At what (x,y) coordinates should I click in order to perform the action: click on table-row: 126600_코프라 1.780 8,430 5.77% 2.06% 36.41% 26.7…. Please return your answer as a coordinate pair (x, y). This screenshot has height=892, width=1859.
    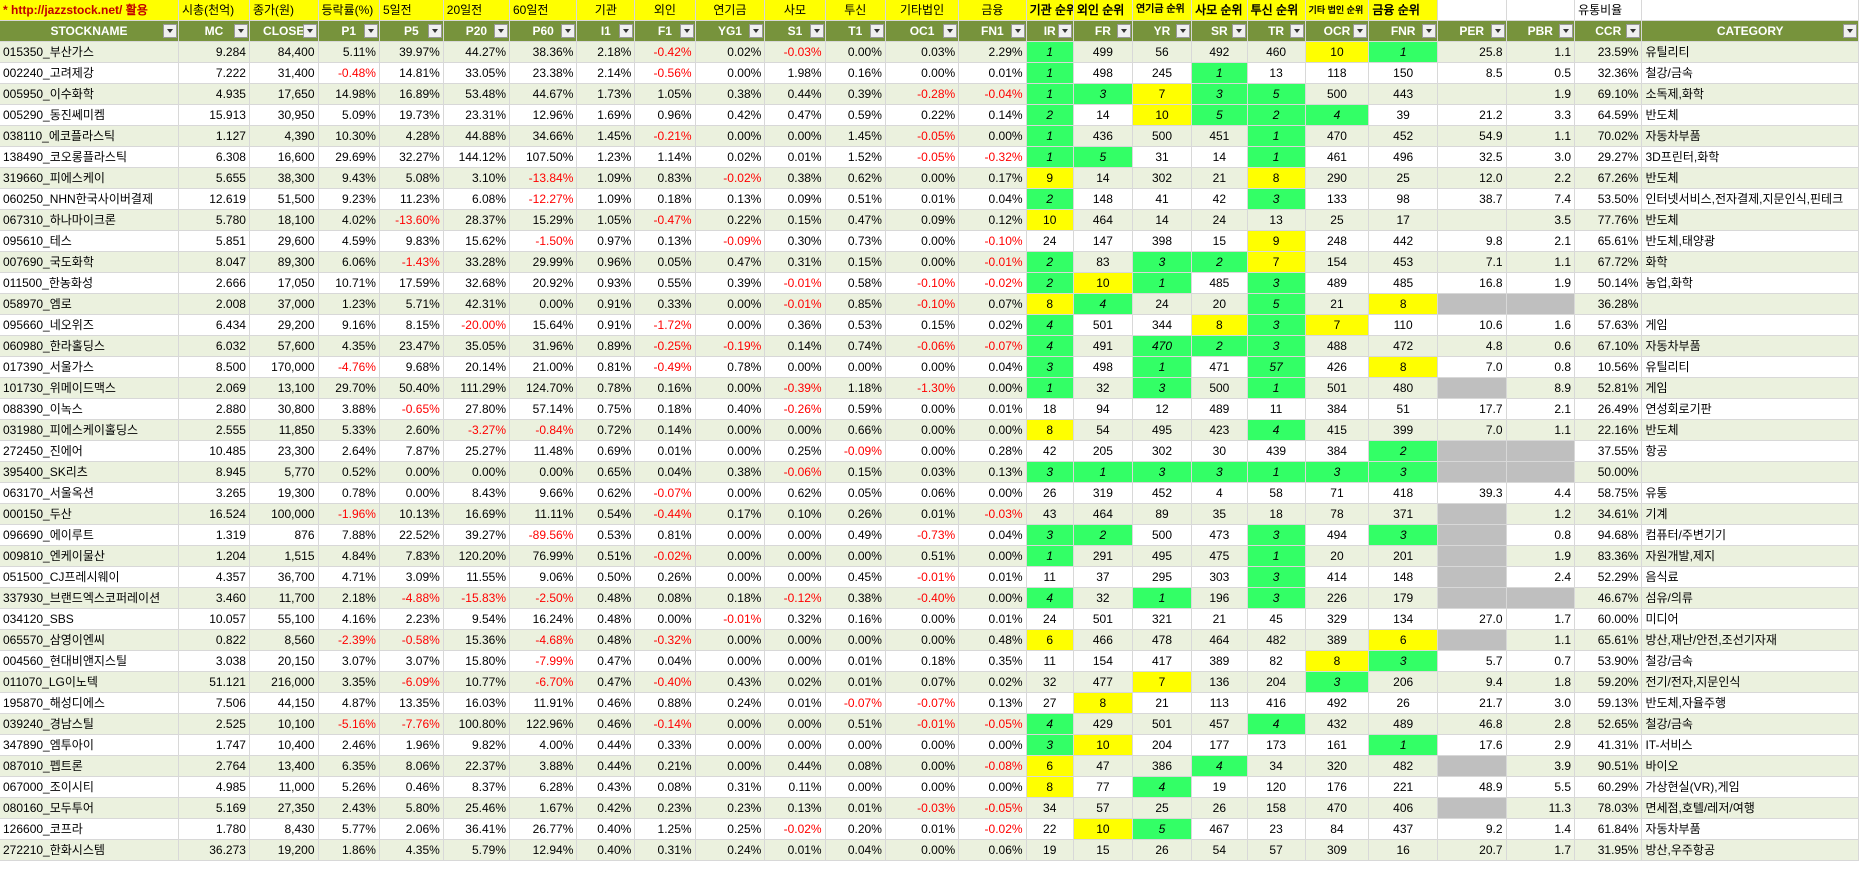
    Looking at the image, I should click on (929, 829).